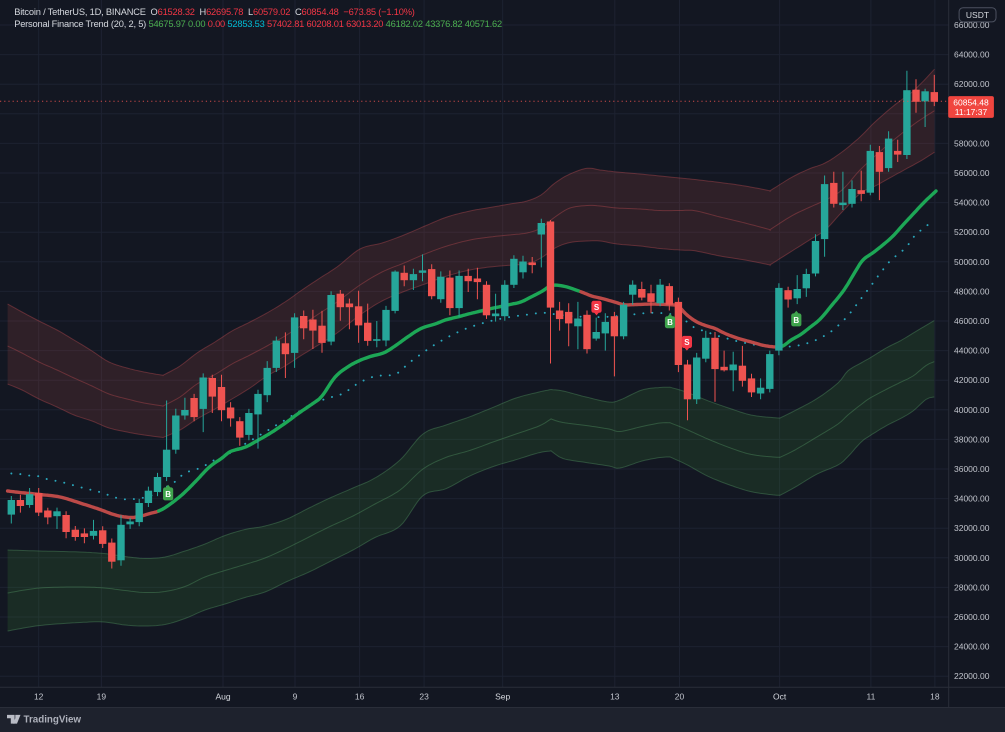 Image resolution: width=1005 pixels, height=732 pixels. Describe the element at coordinates (972, 528) in the screenshot. I see `svg-text: 32000.00` at that location.